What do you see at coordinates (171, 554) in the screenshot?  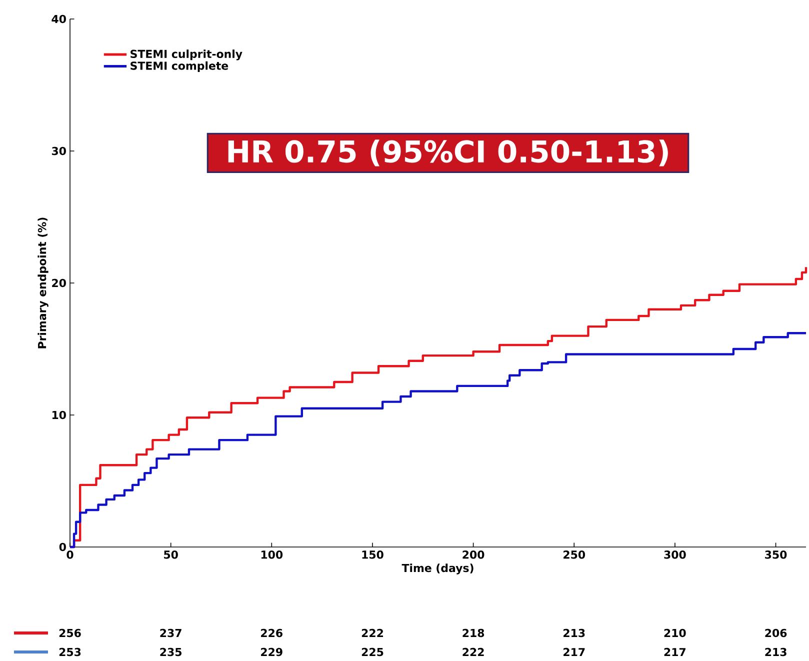 I see `x-tick-label: 50` at bounding box center [171, 554].